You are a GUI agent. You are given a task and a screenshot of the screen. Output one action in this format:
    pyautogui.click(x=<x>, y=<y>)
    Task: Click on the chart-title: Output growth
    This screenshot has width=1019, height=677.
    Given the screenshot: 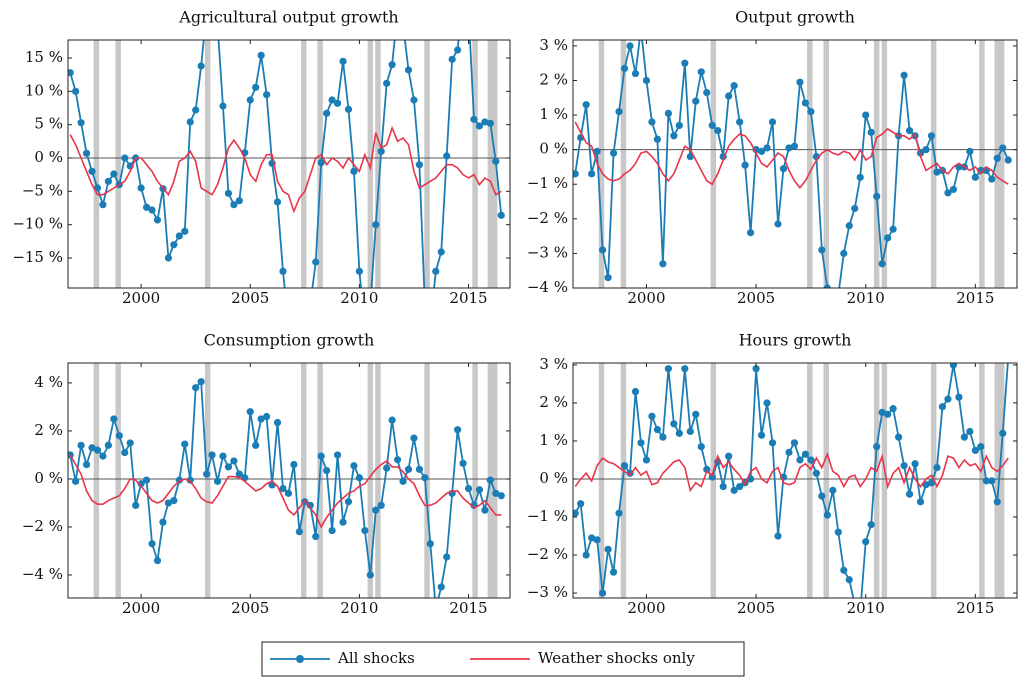 What is the action you would take?
    pyautogui.click(x=795, y=17)
    